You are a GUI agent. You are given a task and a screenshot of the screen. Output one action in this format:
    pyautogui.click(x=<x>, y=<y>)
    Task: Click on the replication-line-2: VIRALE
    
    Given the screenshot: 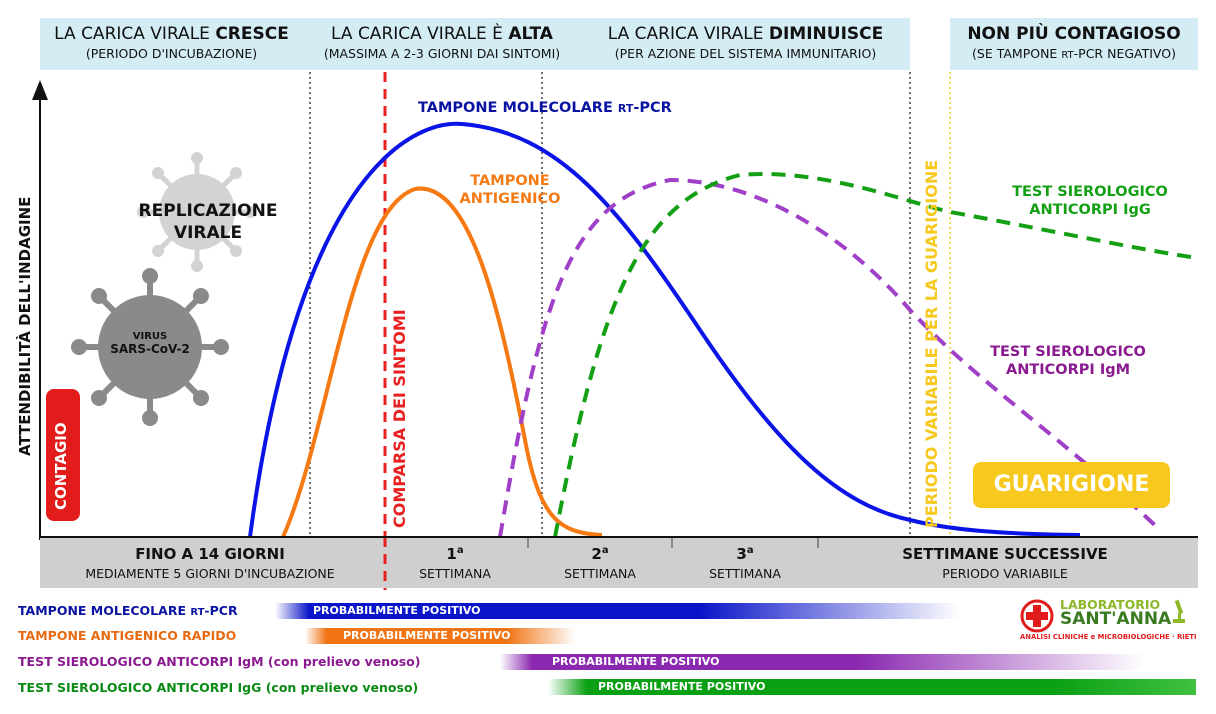 What is the action you would take?
    pyautogui.click(x=208, y=233)
    